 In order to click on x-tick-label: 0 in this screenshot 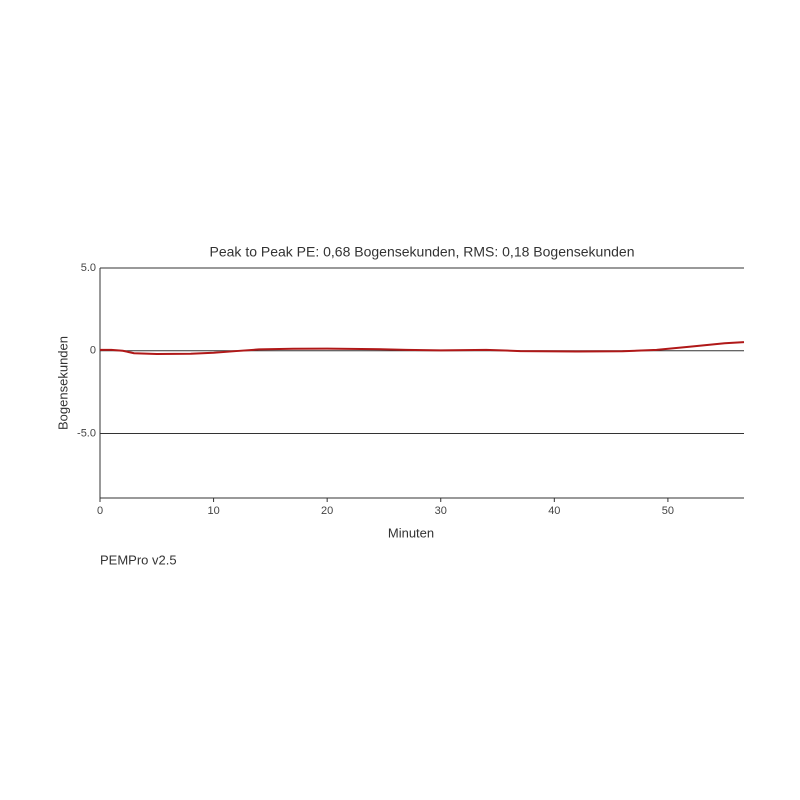, I will do `click(100, 511)`.